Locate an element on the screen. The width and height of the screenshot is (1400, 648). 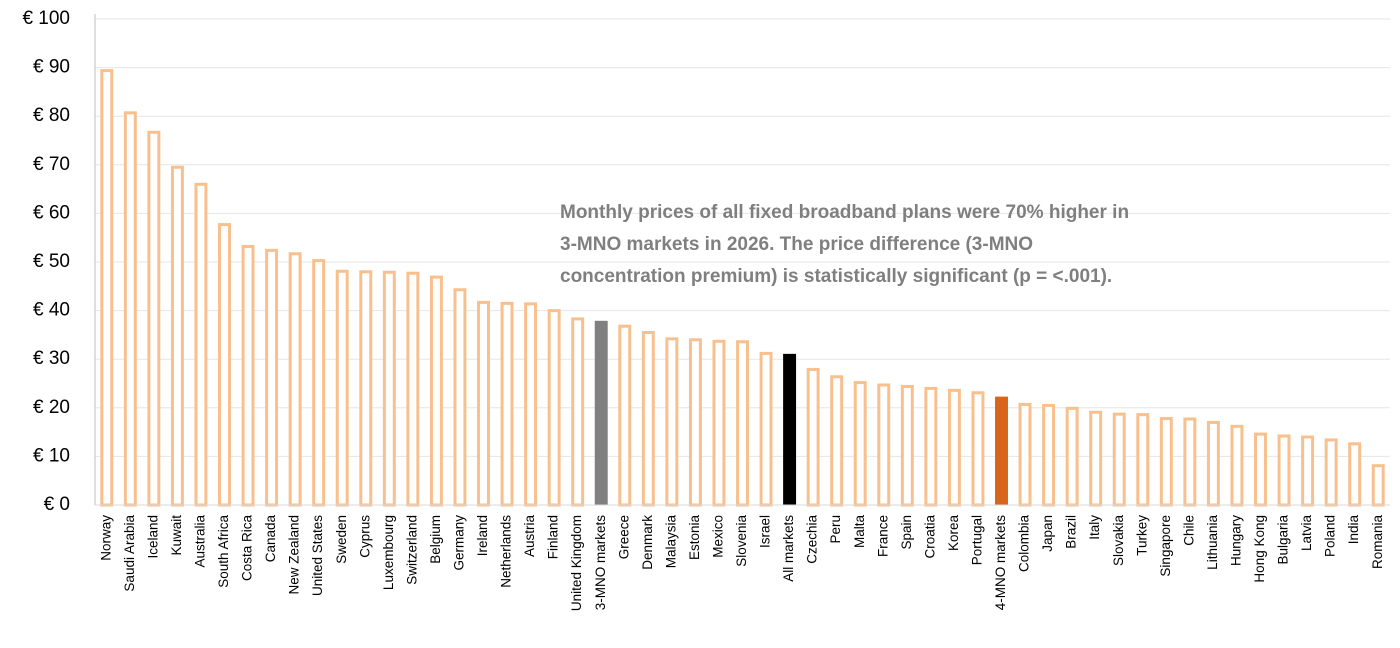
x-tick-label: Latvia is located at coordinates (1306, 533).